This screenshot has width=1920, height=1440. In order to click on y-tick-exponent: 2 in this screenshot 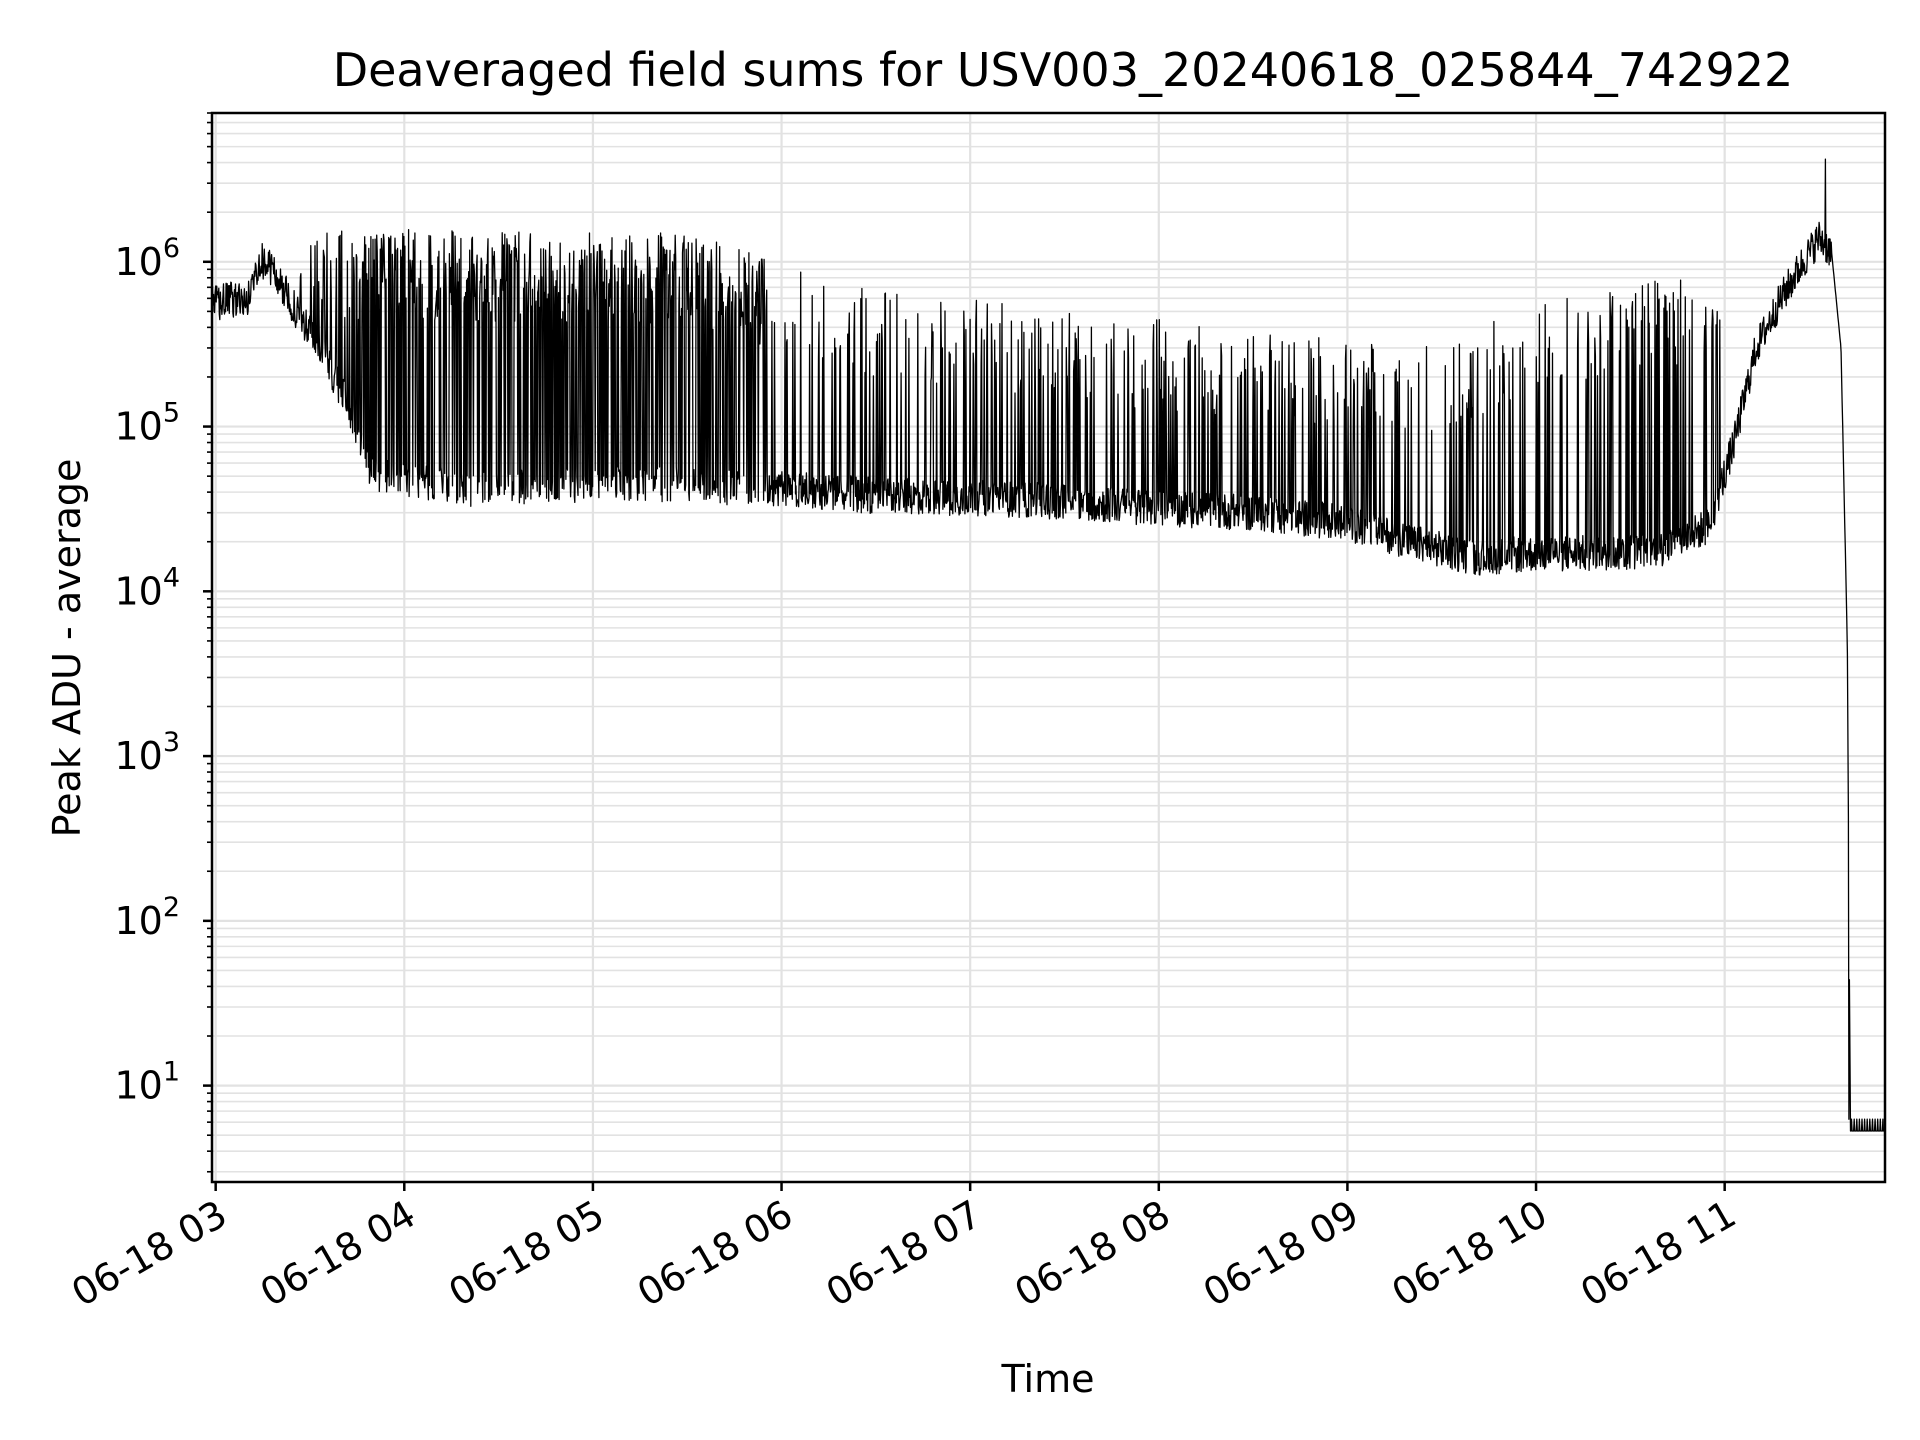, I will do `click(171, 907)`.